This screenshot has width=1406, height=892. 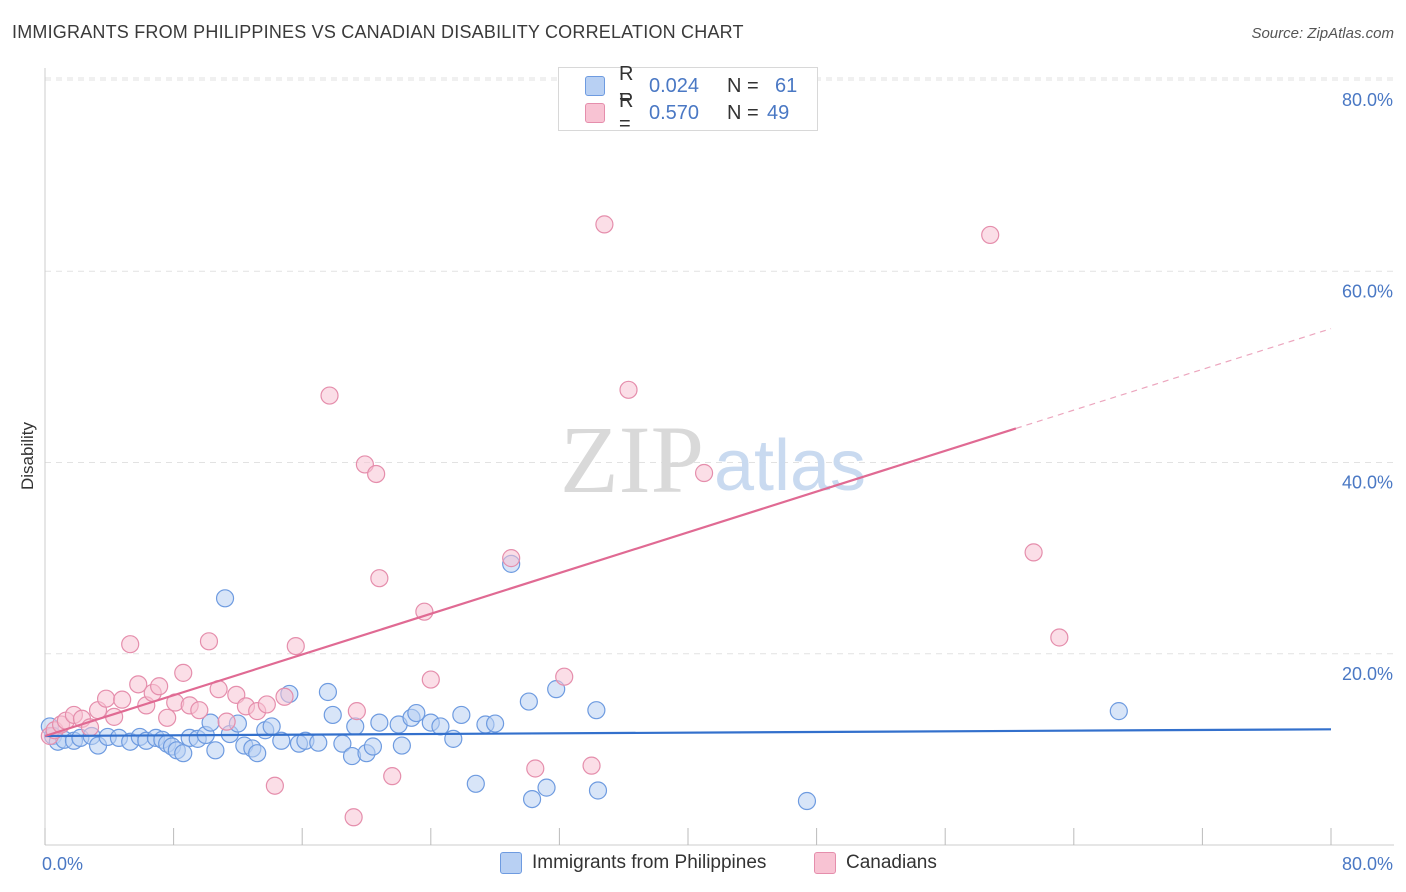 I want to click on legend-r-value: 0.570, so click(x=674, y=112).